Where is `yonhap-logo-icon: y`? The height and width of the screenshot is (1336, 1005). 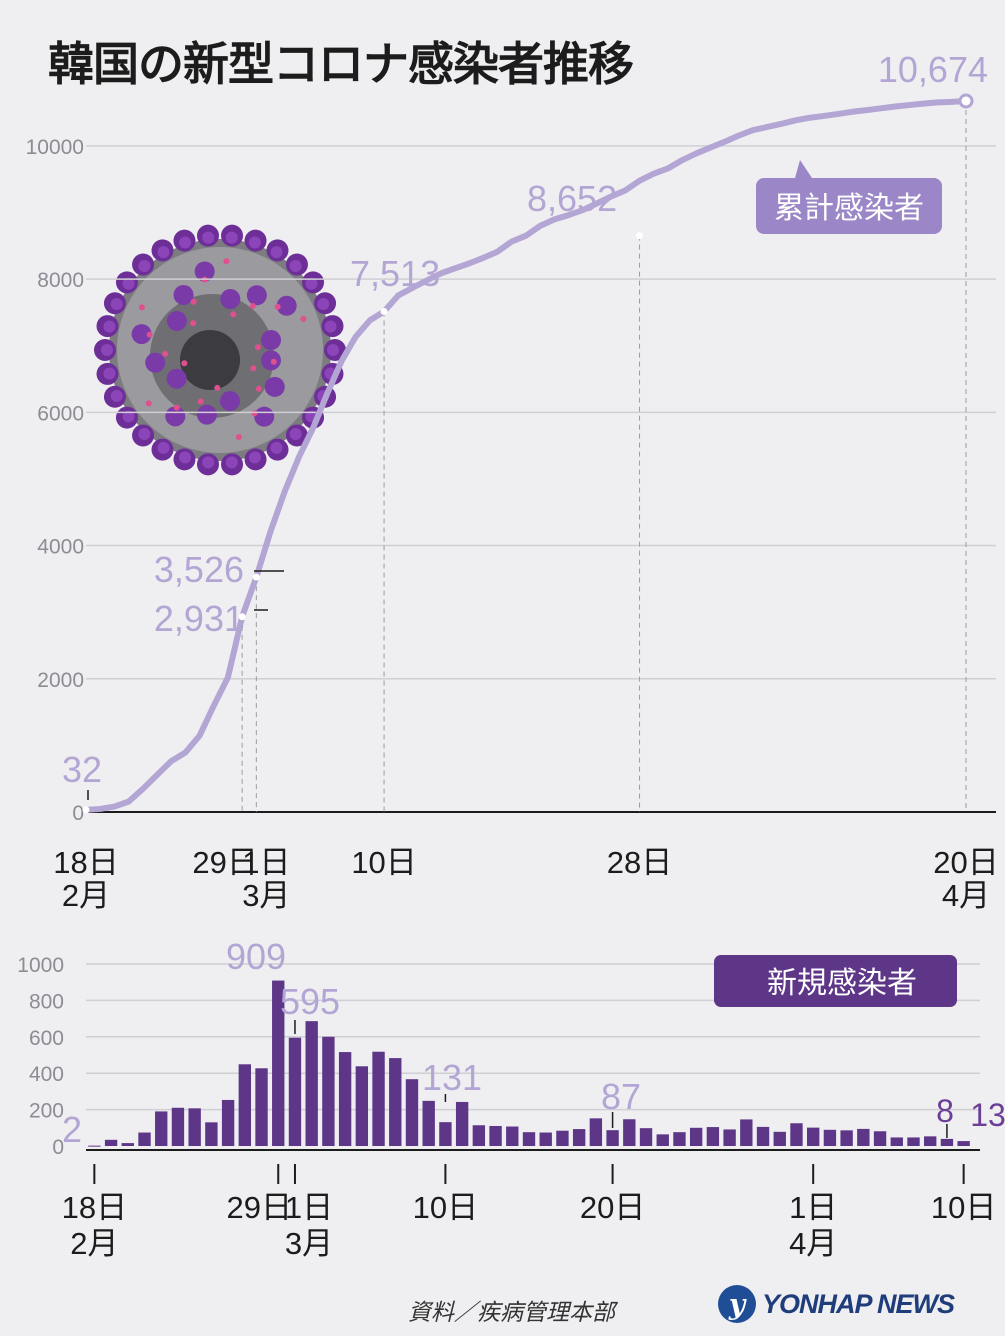 yonhap-logo-icon: y is located at coordinates (737, 1304).